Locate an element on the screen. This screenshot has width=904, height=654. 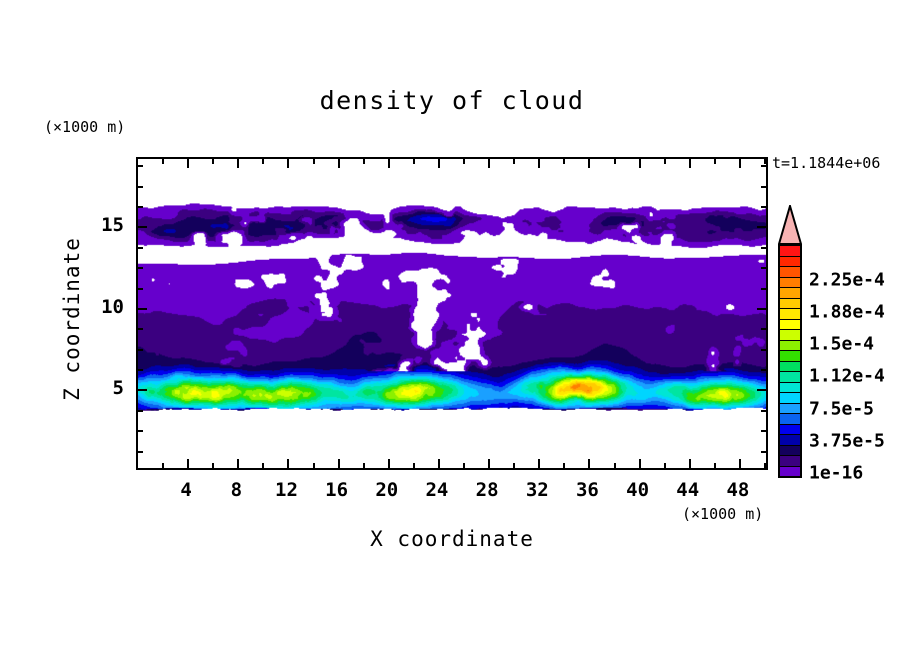
y-tick-11.25 is located at coordinates (140, 288).